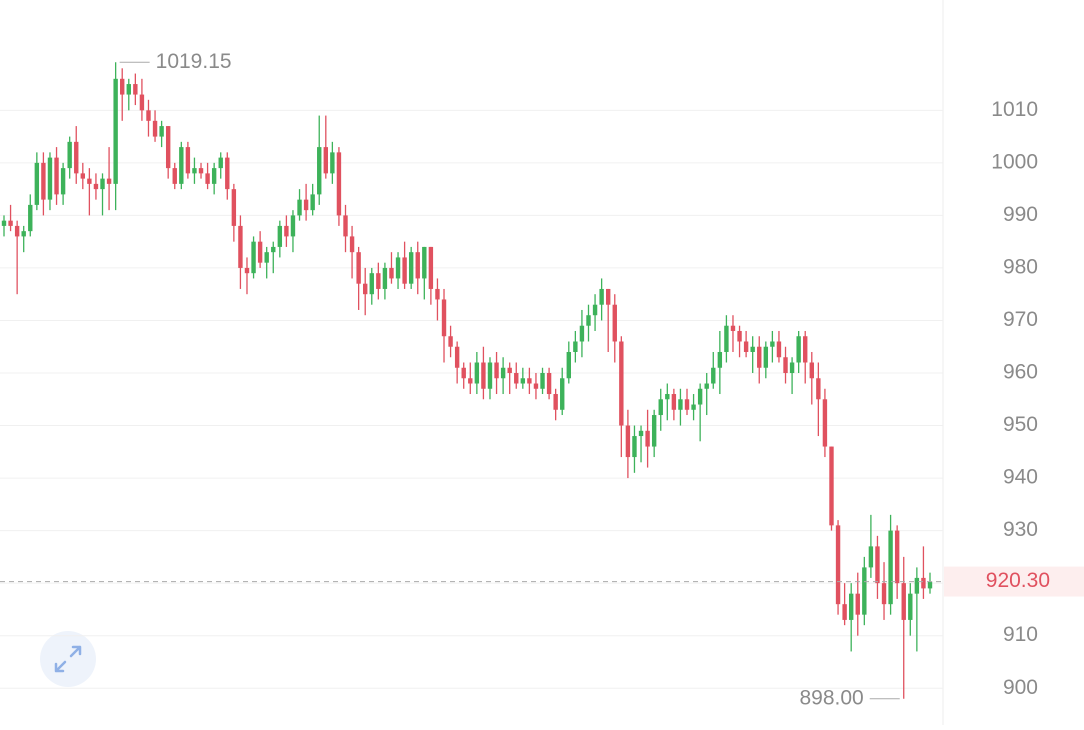  What do you see at coordinates (1020, 266) in the screenshot?
I see `y-tick-label: 980` at bounding box center [1020, 266].